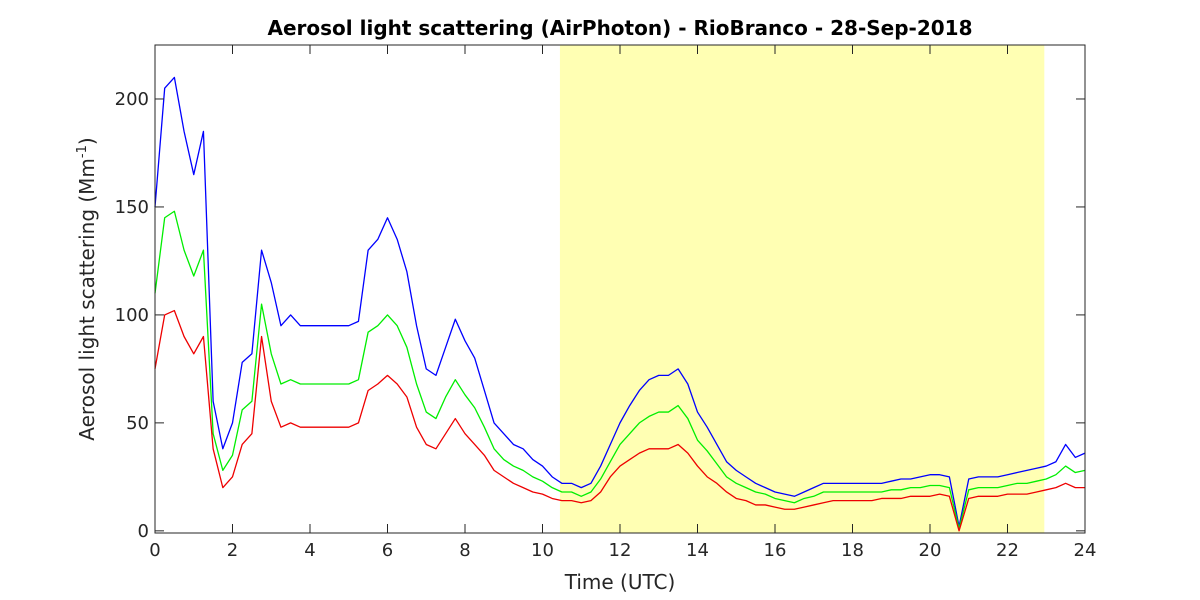 This screenshot has height=600, width=1200. I want to click on x-tick-label: 8, so click(464, 550).